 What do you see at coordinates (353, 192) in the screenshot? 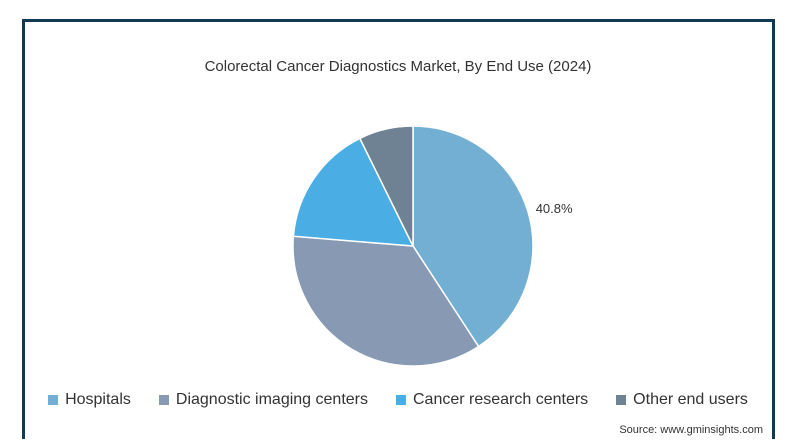
I see `pie-slice-cancer-research-centers` at bounding box center [353, 192].